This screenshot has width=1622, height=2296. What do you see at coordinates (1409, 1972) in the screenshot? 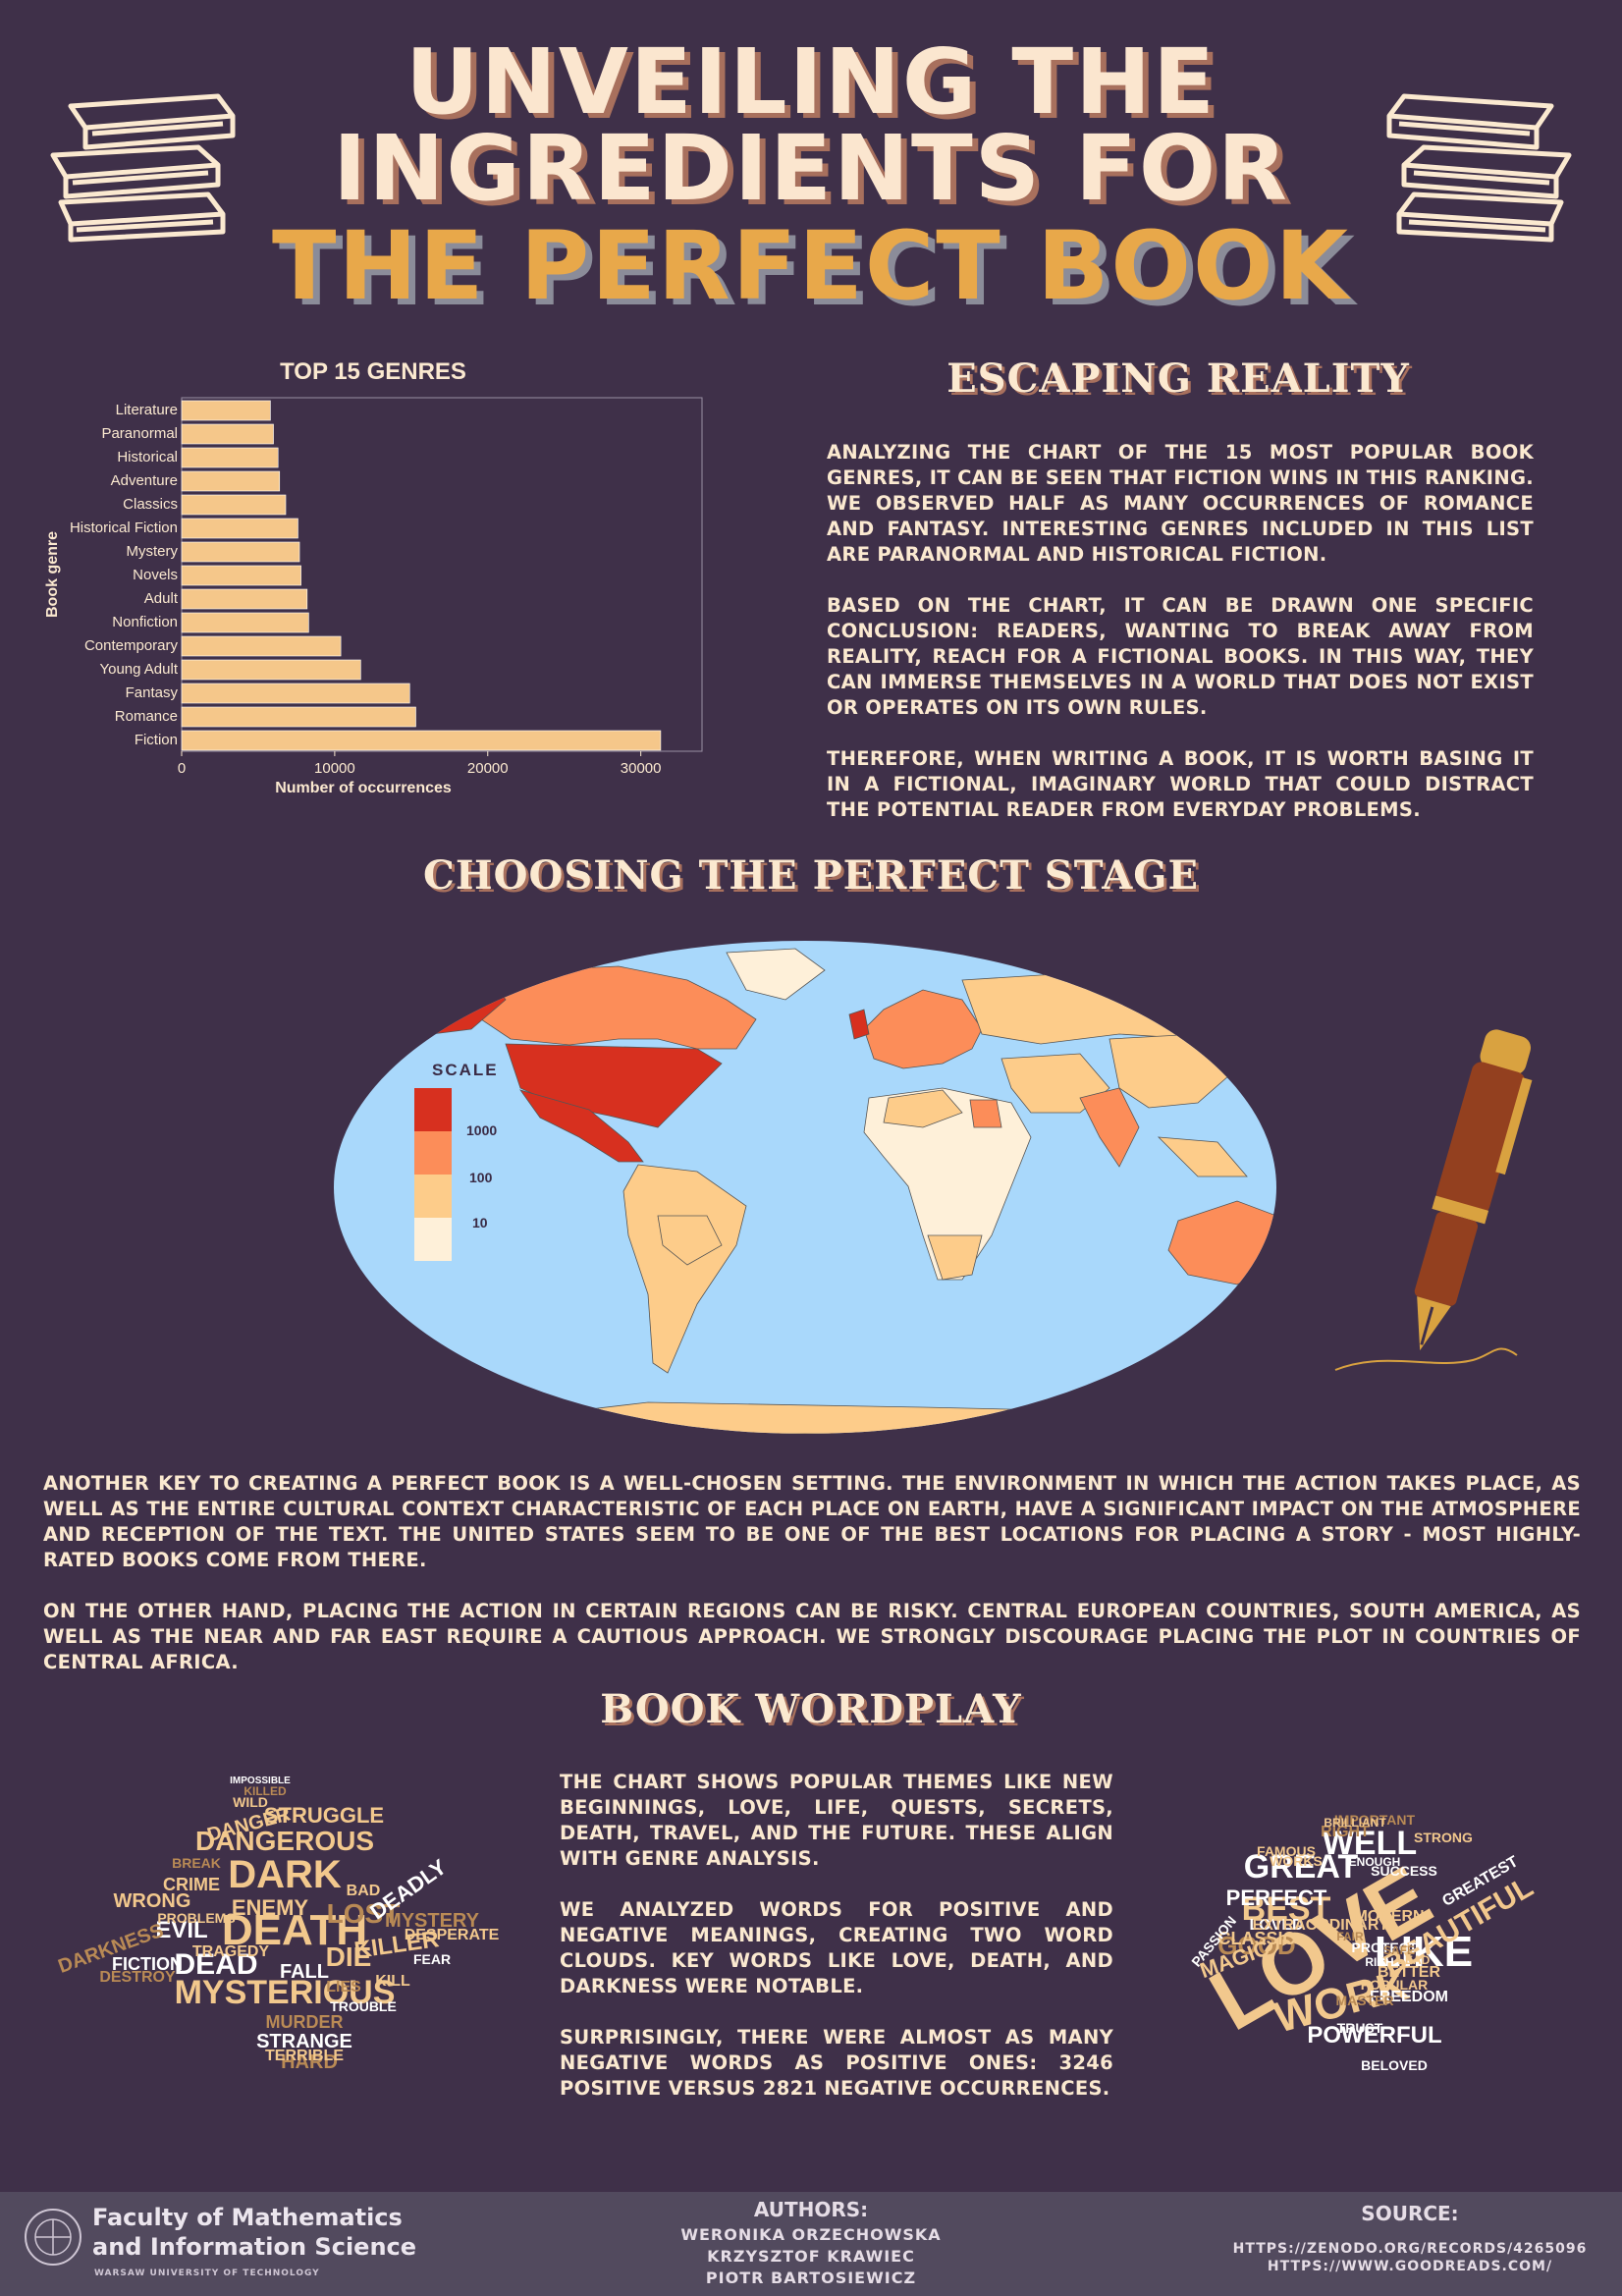
I see `cloud-word: BETTER` at bounding box center [1409, 1972].